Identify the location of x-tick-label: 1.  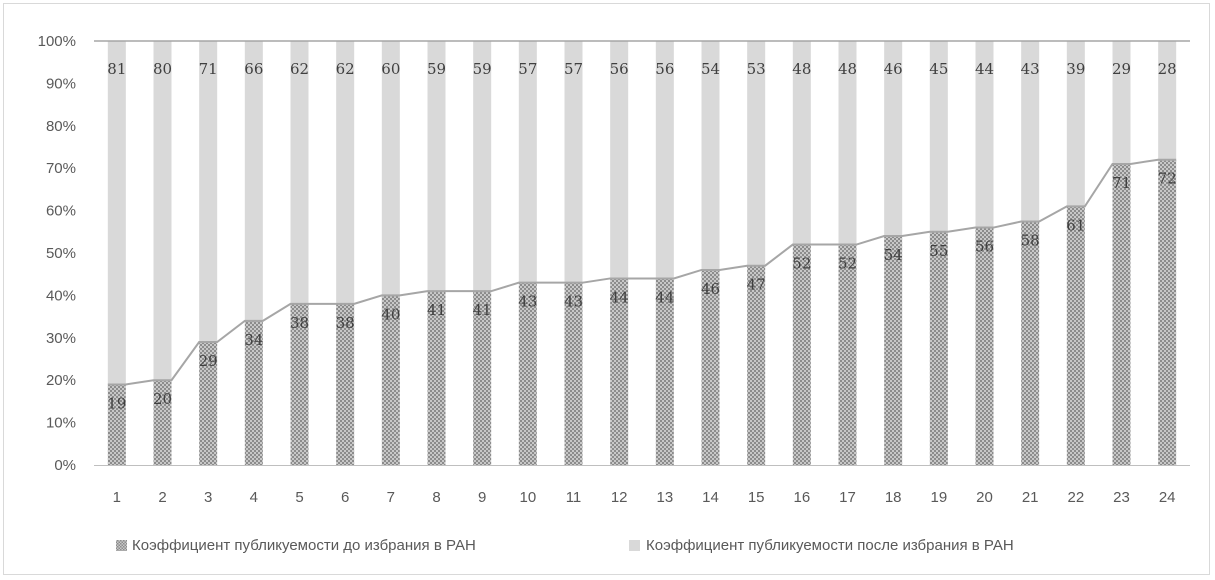
(117, 497).